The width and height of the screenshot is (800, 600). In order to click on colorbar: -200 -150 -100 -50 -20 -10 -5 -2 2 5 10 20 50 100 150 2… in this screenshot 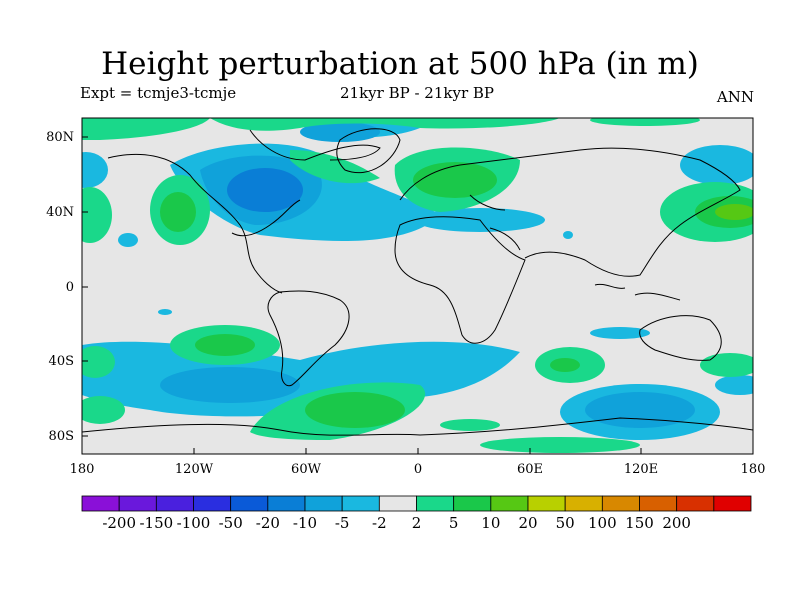, I will do `click(416, 513)`.